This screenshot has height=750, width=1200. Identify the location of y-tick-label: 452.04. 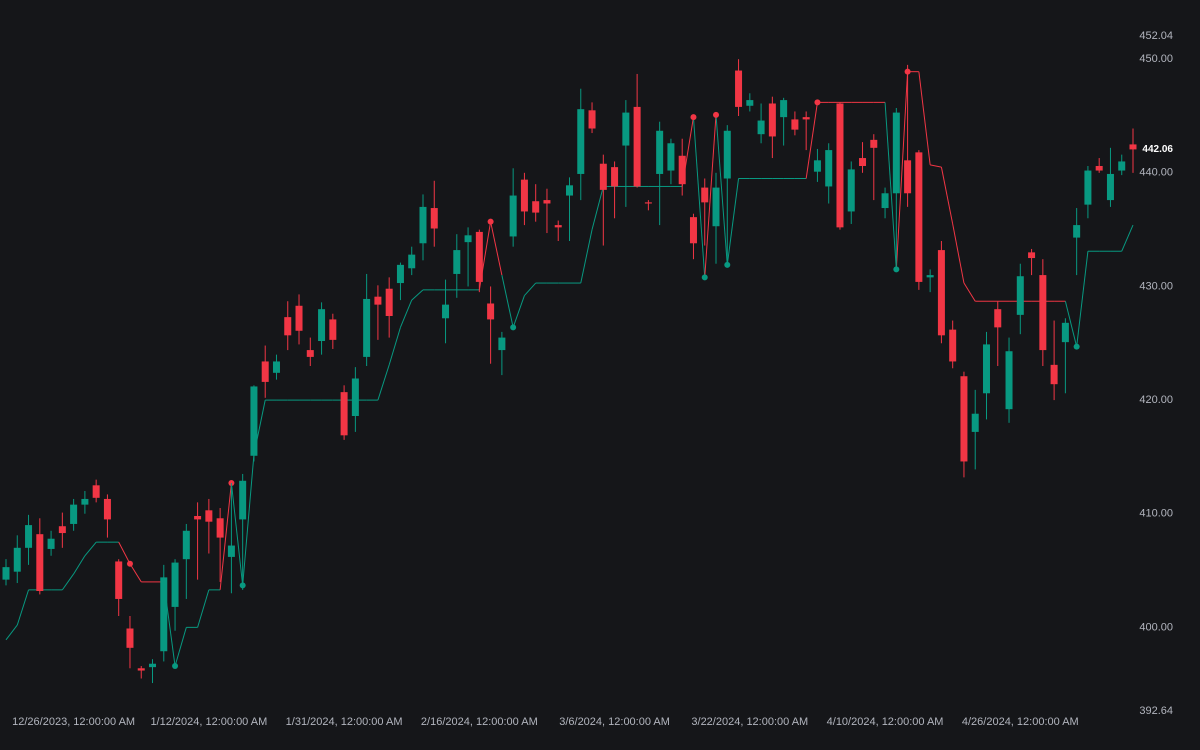
(1156, 36).